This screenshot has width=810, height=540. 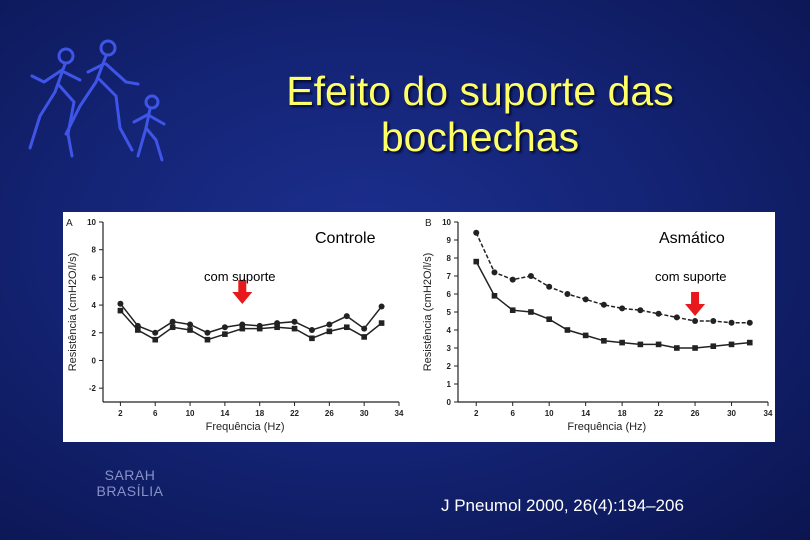 What do you see at coordinates (449, 276) in the screenshot?
I see `y-tick-label: 7` at bounding box center [449, 276].